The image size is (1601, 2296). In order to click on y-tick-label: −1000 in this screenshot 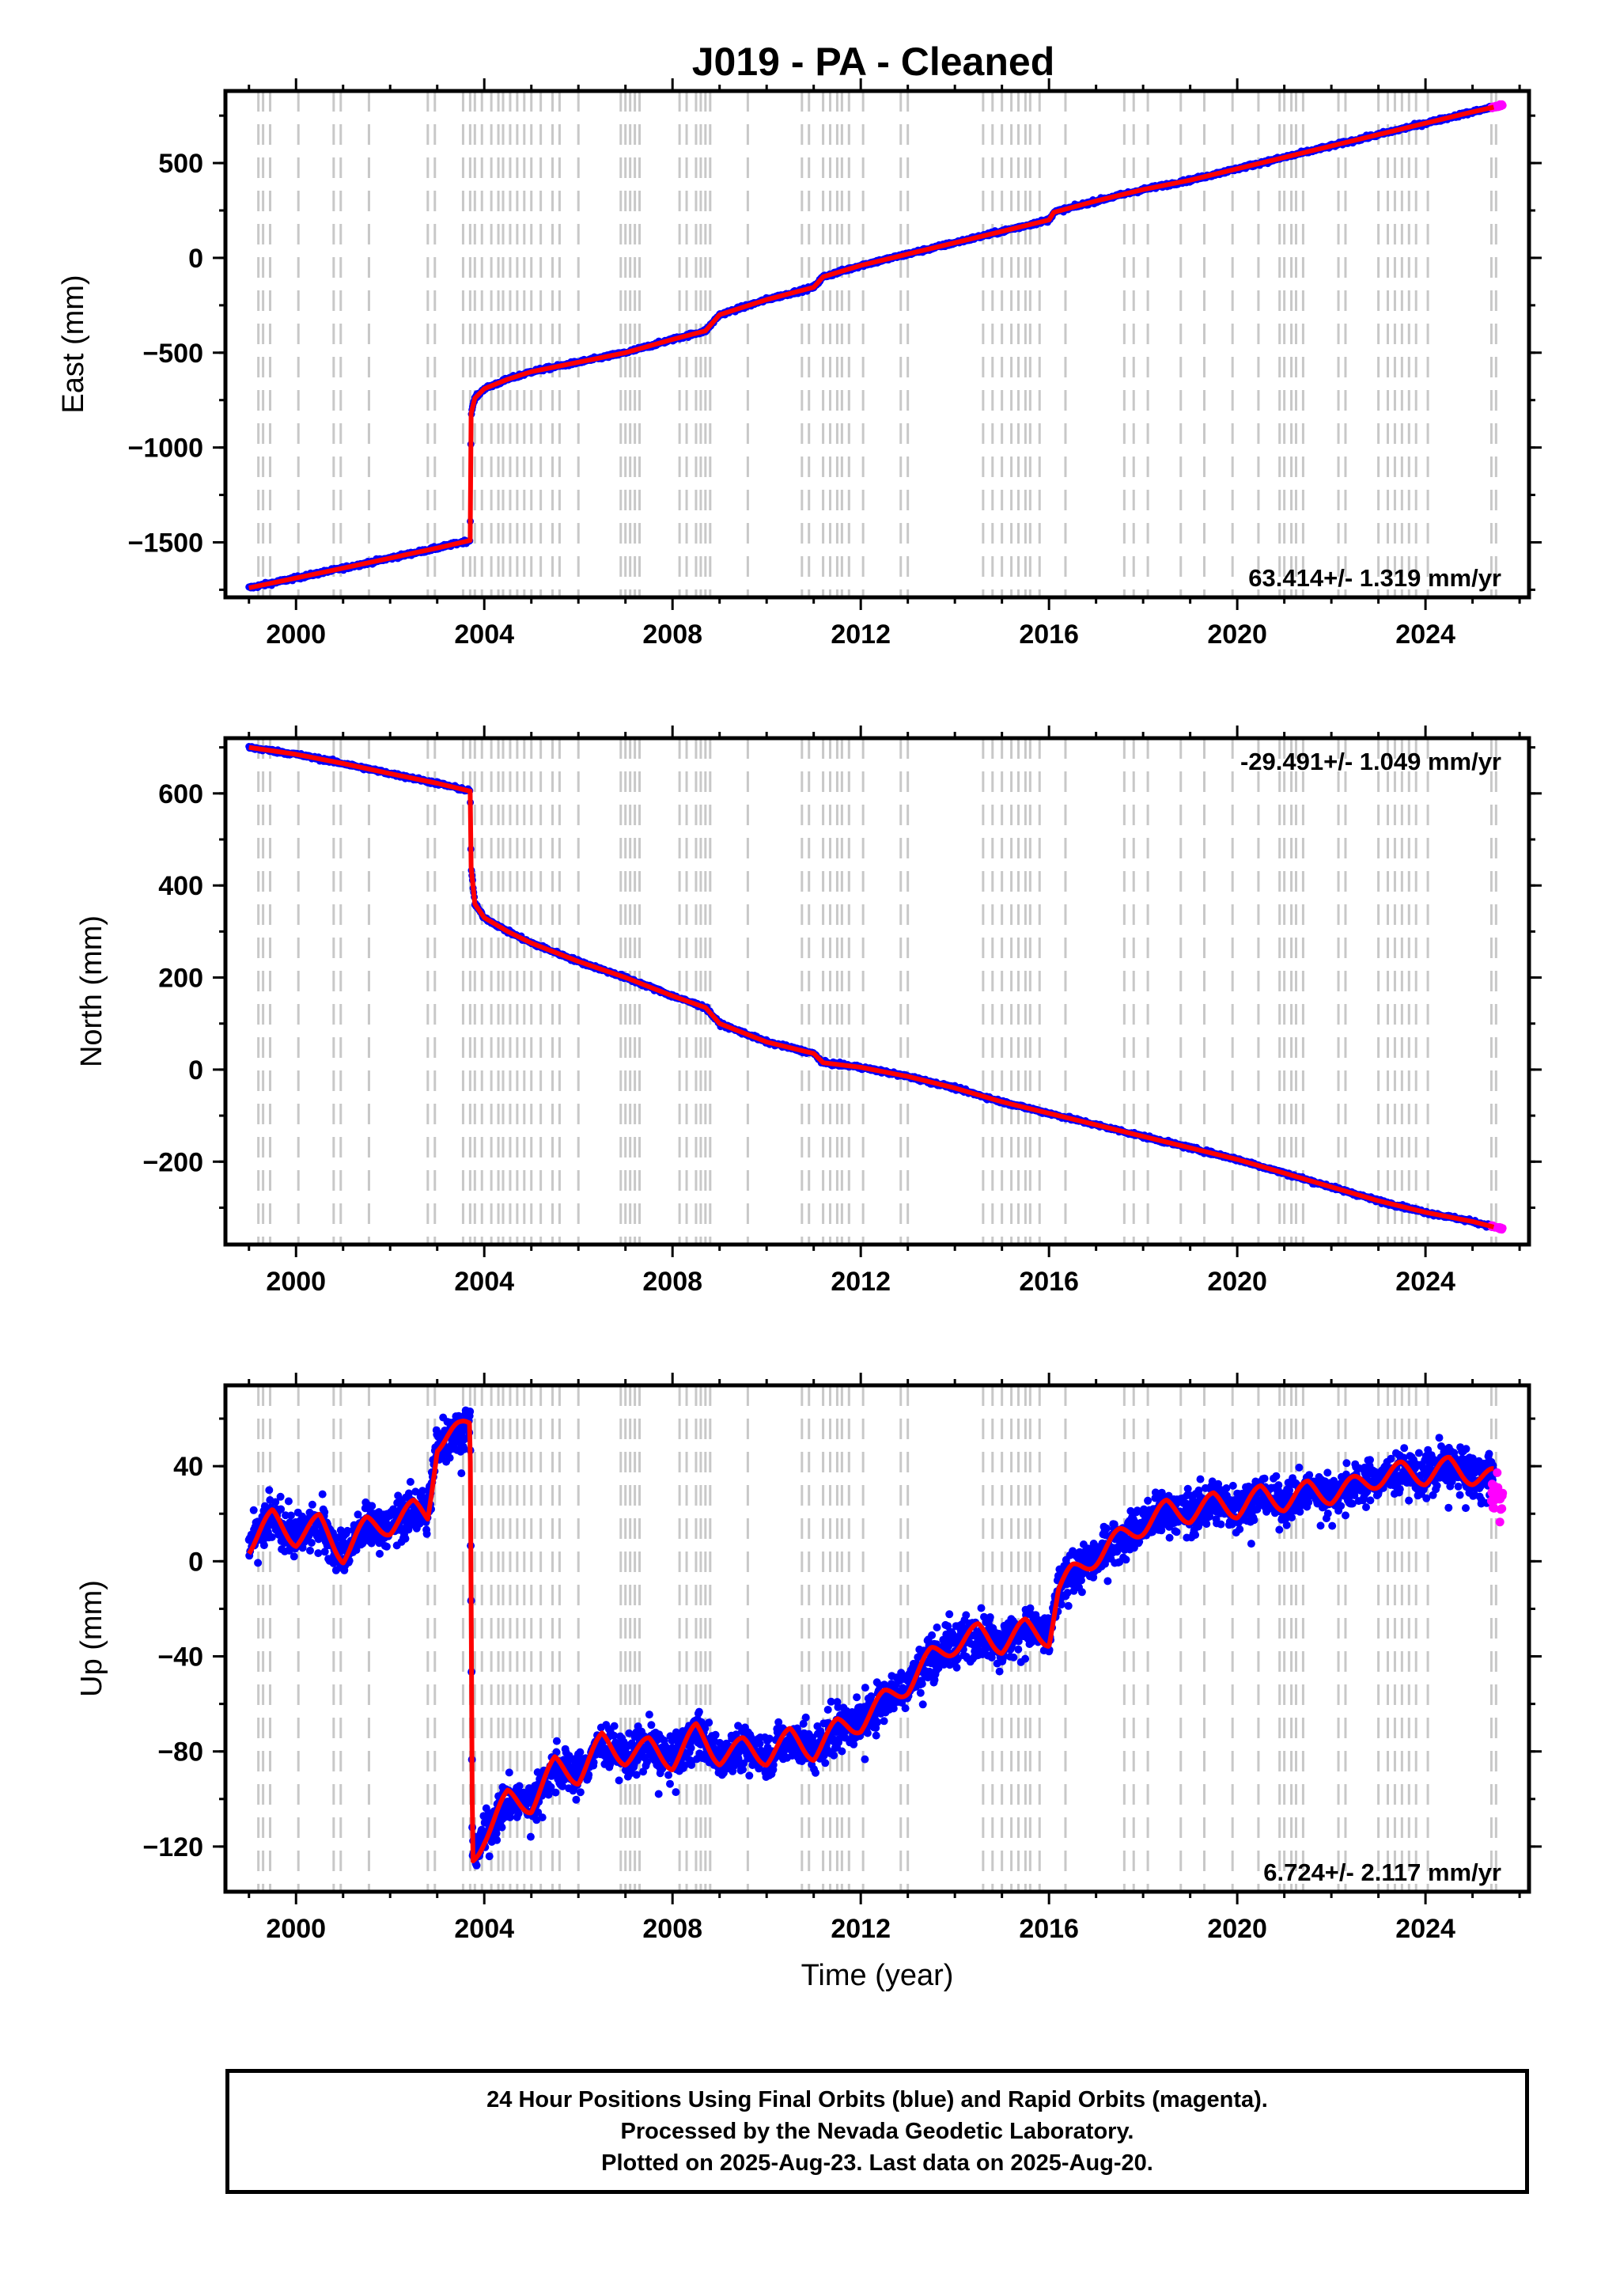, I will do `click(166, 449)`.